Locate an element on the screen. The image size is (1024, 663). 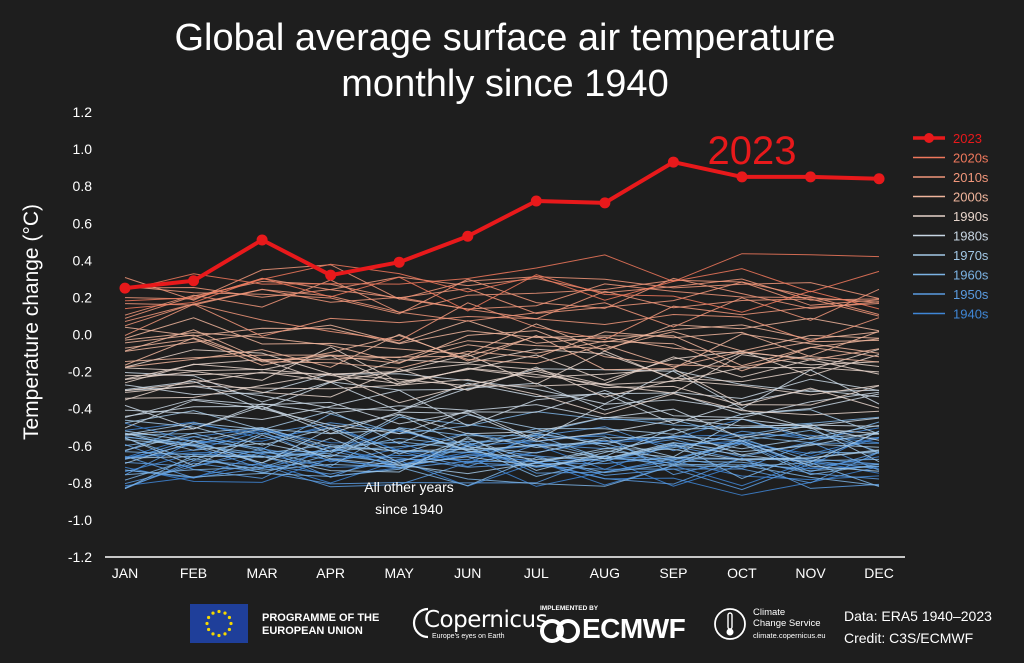
annotation-other-years: since 1940 is located at coordinates (409, 509).